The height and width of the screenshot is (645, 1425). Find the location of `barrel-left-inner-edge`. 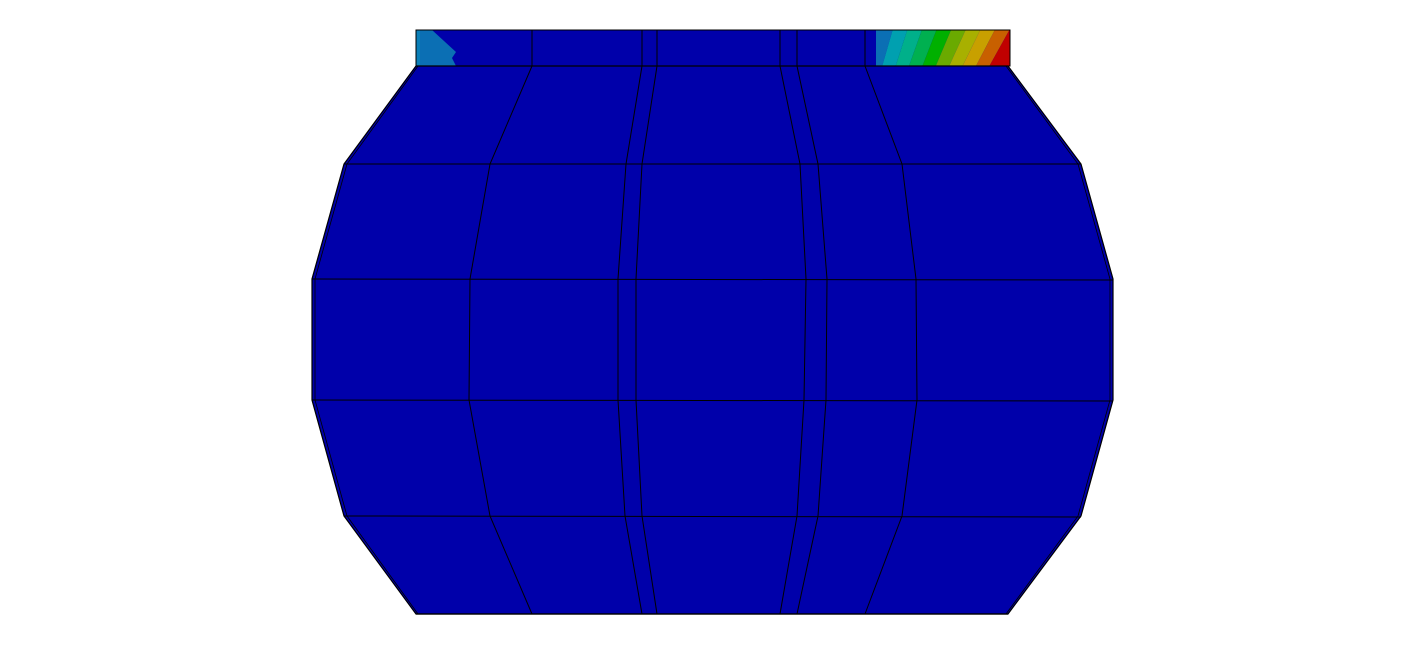

barrel-left-inner-edge is located at coordinates (366, 340).